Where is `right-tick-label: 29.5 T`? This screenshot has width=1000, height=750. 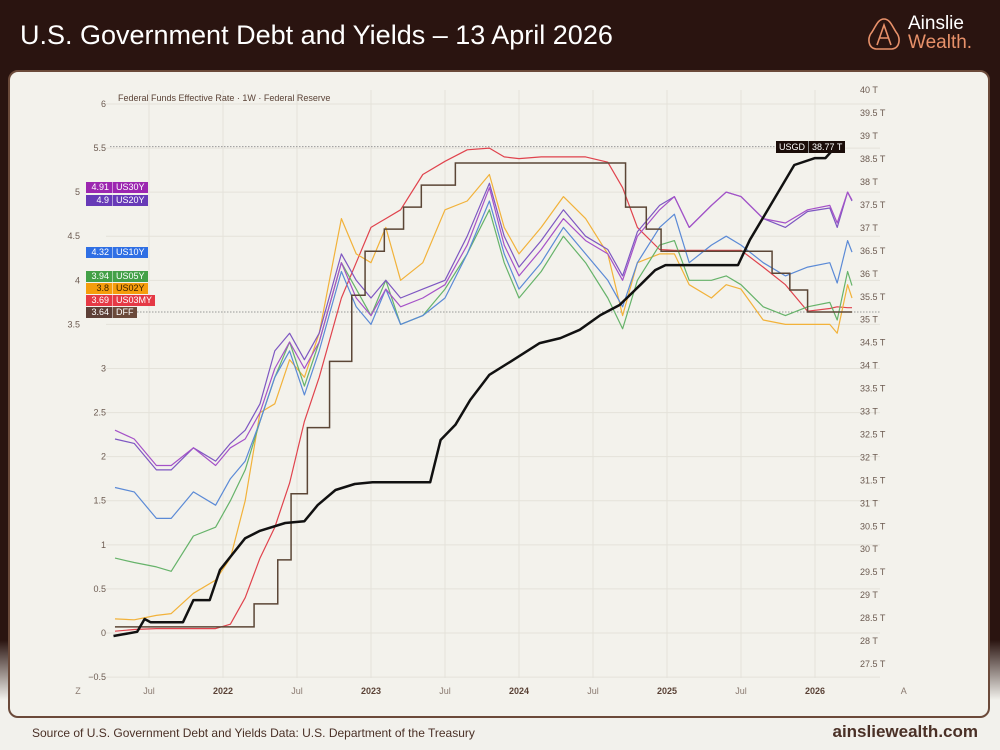
right-tick-label: 29.5 T is located at coordinates (873, 572).